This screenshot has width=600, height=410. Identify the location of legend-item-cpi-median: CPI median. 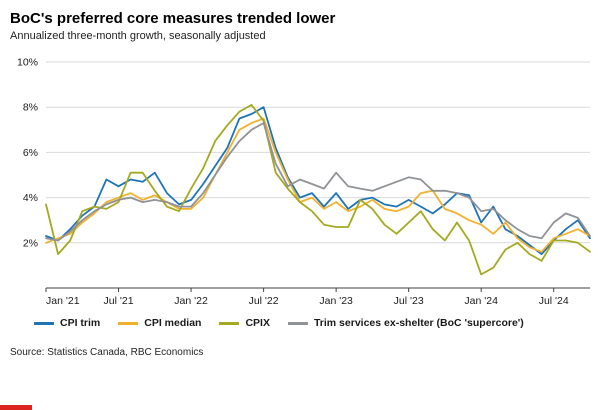
(159, 323).